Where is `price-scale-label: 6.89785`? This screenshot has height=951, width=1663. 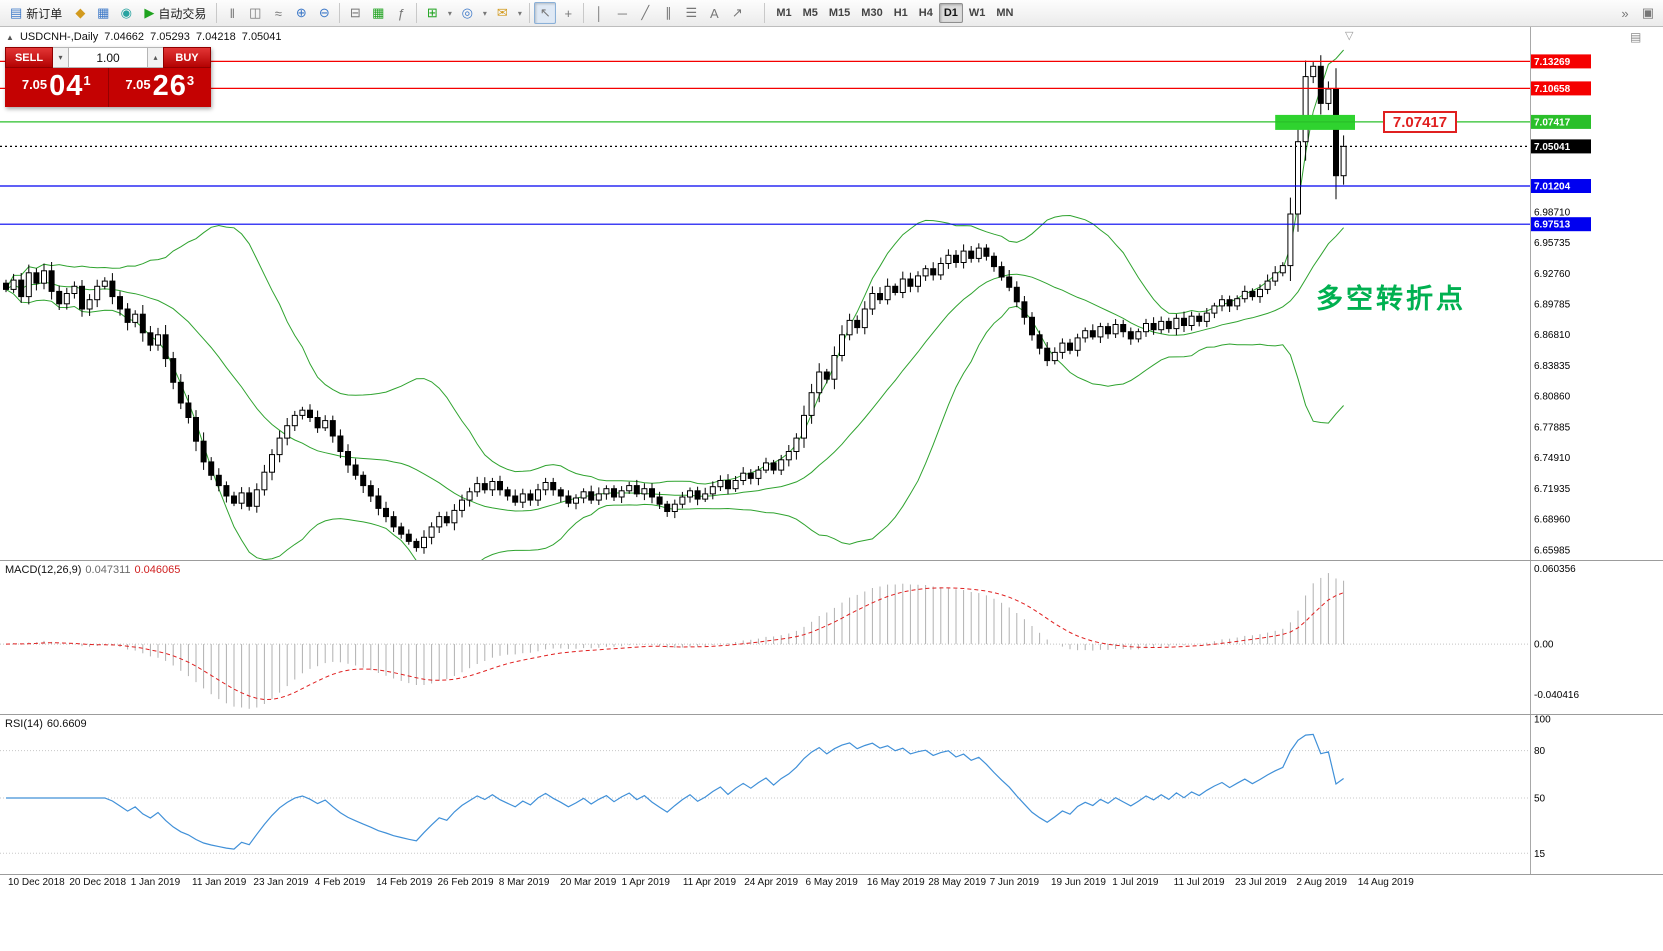
price-scale-label: 6.89785 is located at coordinates (1552, 305).